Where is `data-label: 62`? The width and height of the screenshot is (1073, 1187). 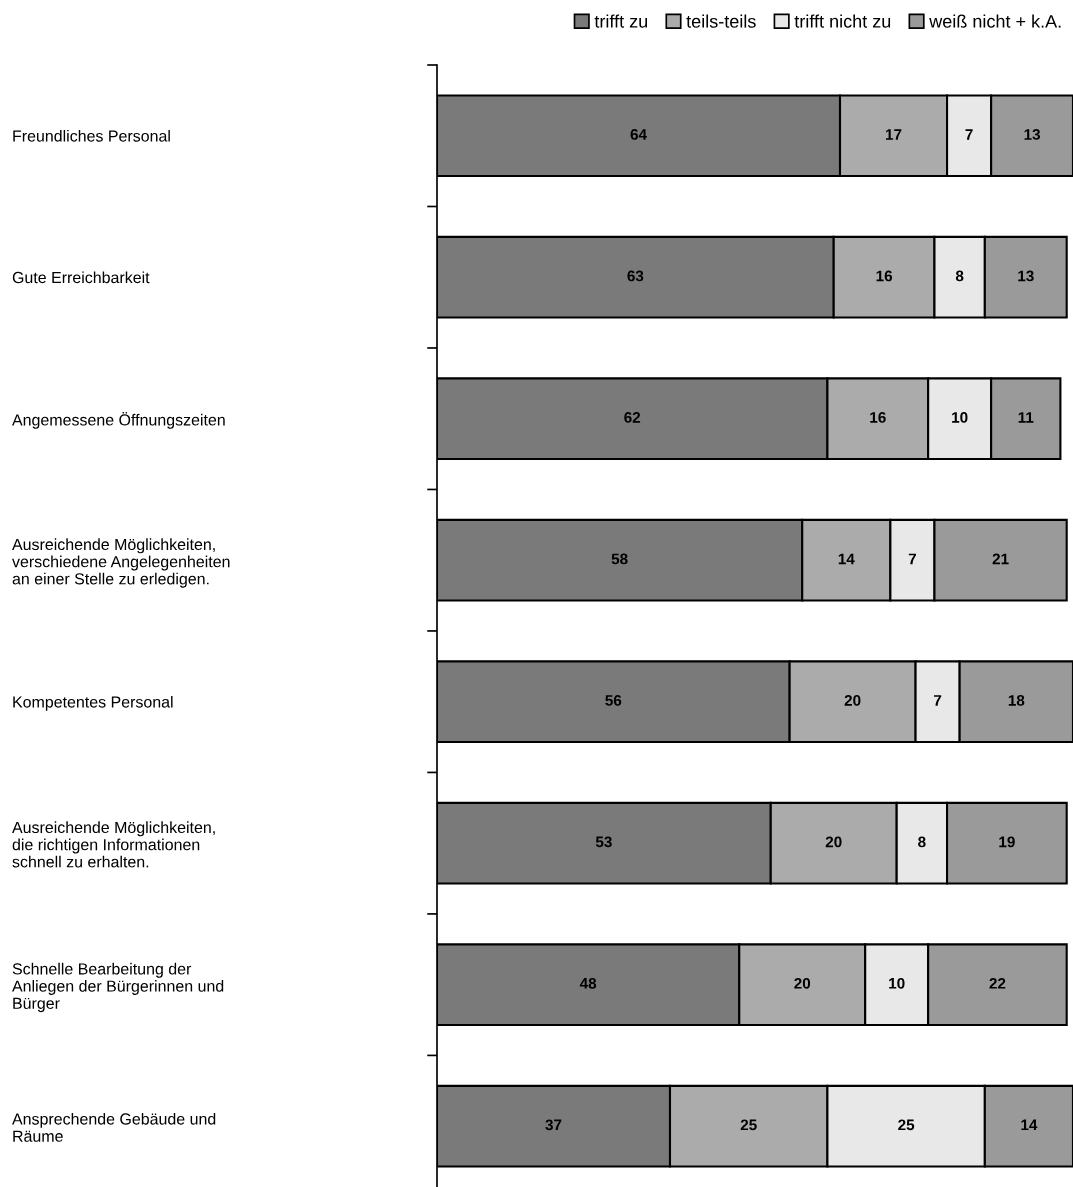 data-label: 62 is located at coordinates (632, 417).